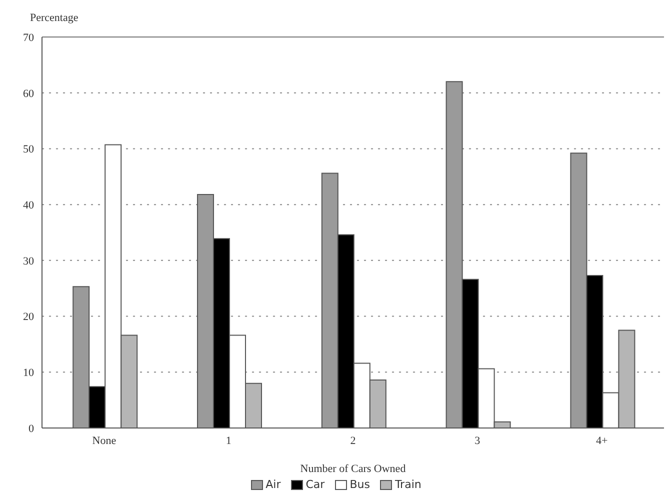 The image size is (672, 503). What do you see at coordinates (54, 18) in the screenshot?
I see `y-axis-title: Percentage` at bounding box center [54, 18].